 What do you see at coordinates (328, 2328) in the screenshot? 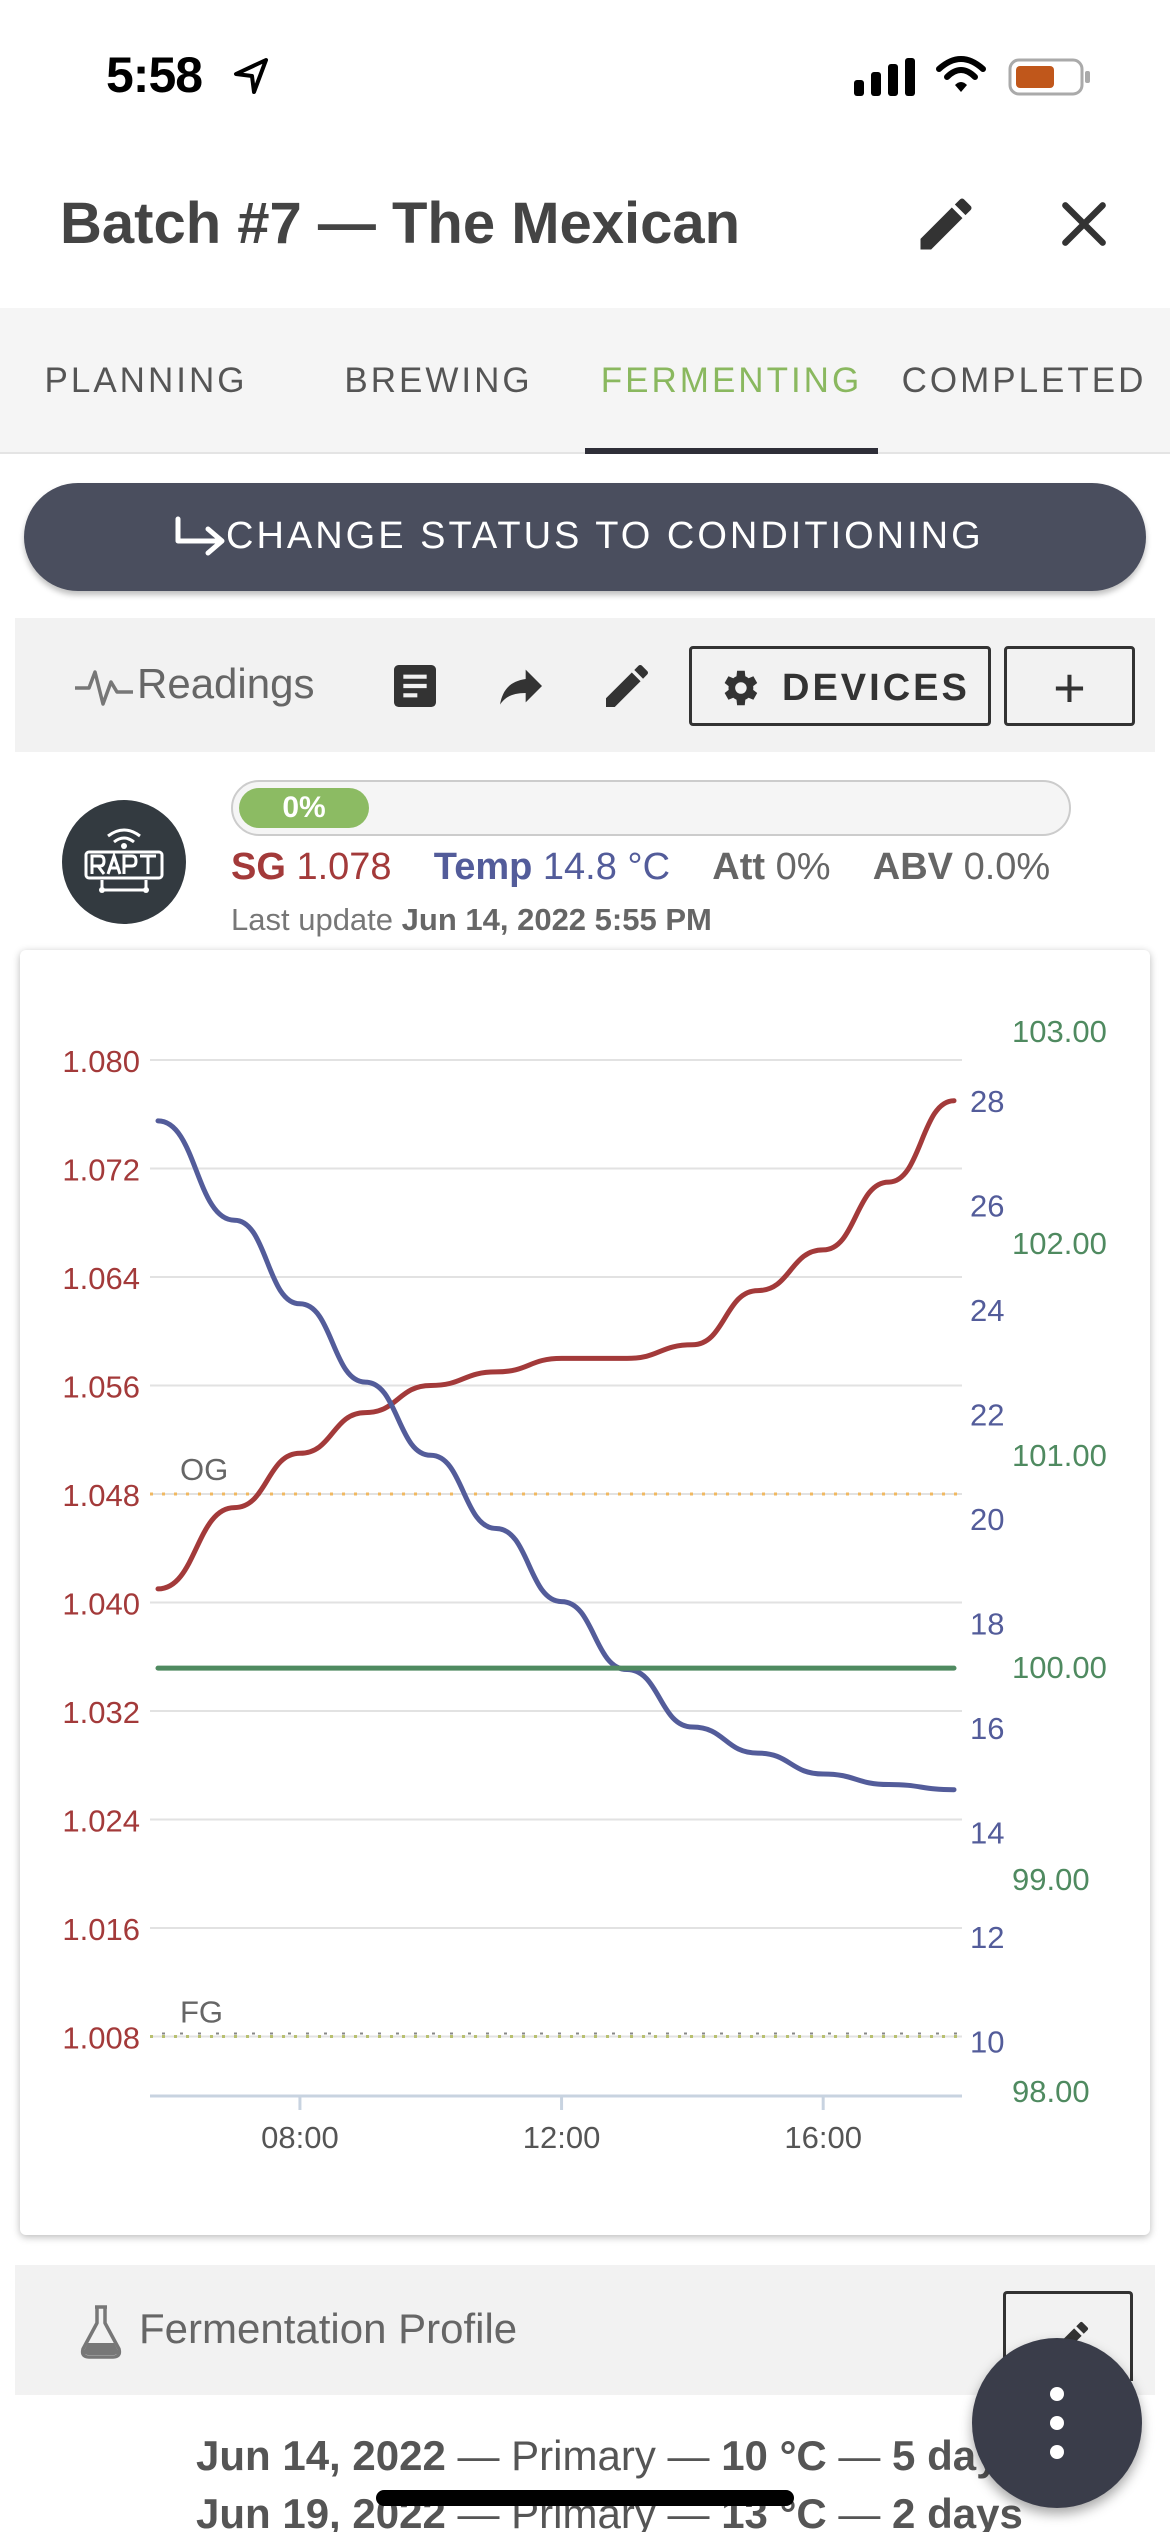
I see `profile-title: Fermentation Profile` at bounding box center [328, 2328].